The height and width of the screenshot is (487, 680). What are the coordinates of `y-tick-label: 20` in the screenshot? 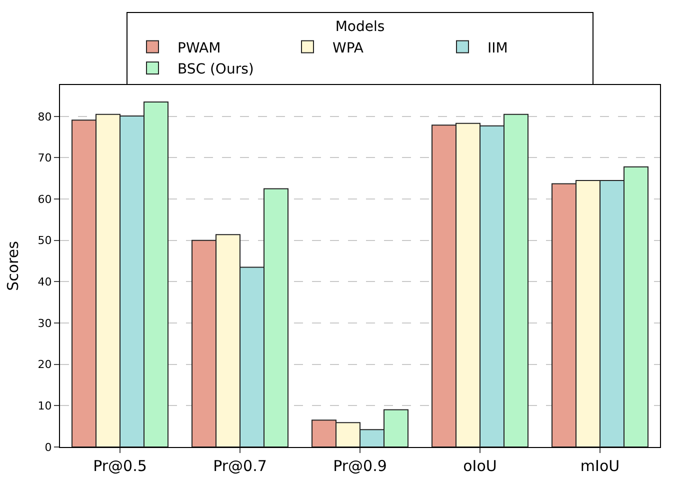 It's located at (45, 365).